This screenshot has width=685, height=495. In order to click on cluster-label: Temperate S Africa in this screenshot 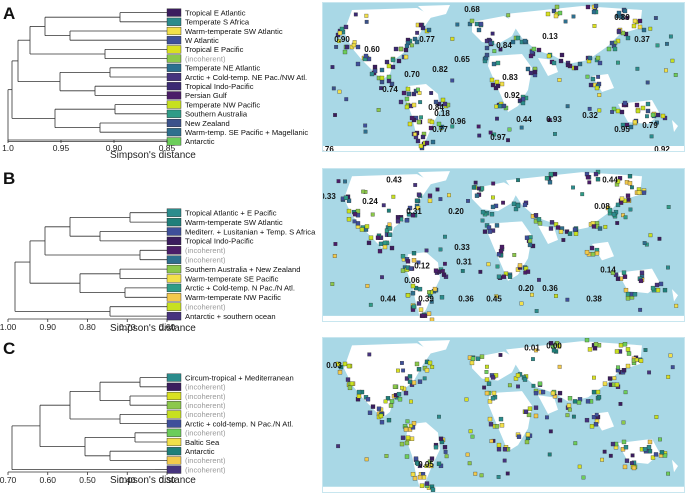, I will do `click(217, 22)`.